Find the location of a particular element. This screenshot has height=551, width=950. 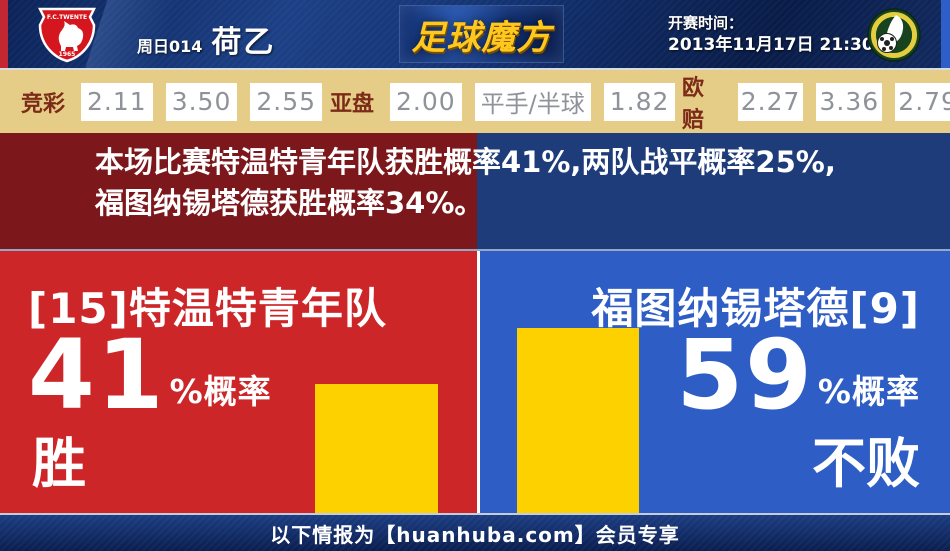

odds-handicap-value: 平手/半球 is located at coordinates (532, 101).